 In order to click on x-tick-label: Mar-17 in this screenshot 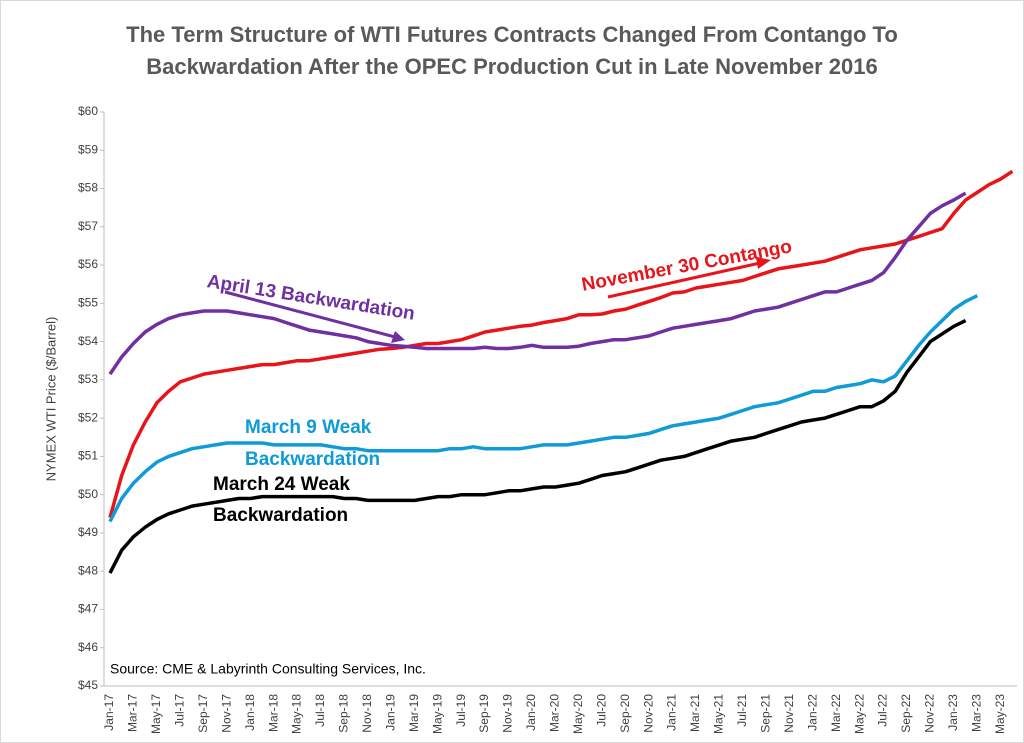, I will do `click(133, 713)`.